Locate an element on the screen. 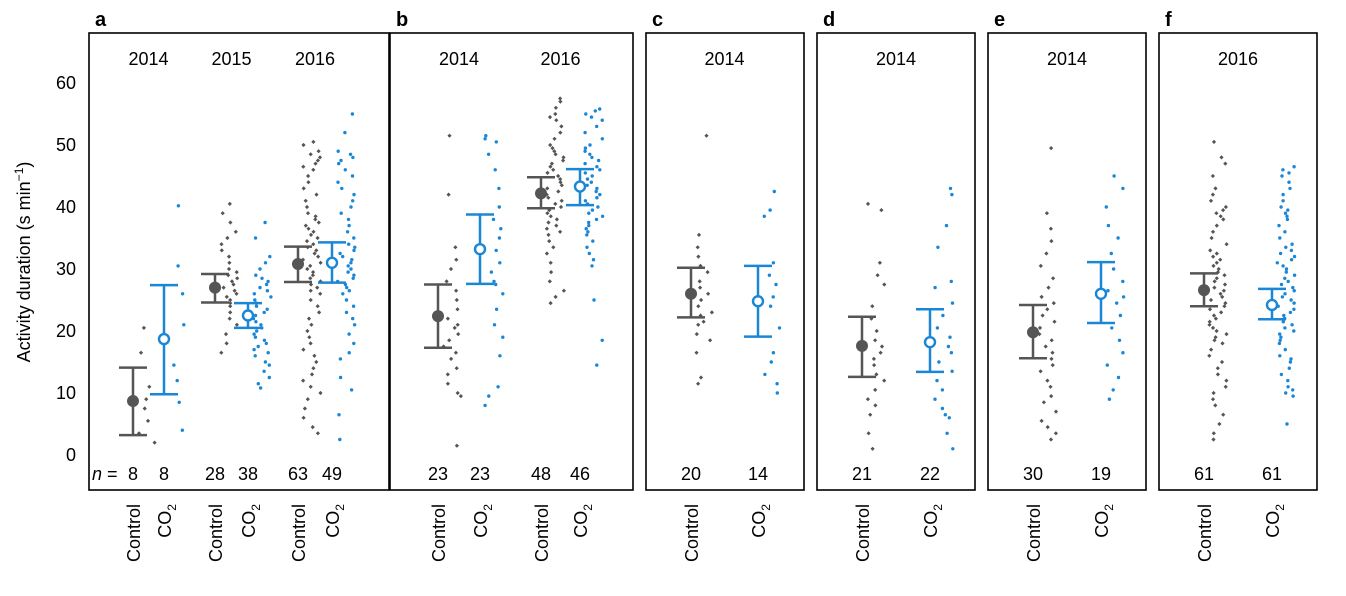 The height and width of the screenshot is (596, 1346). group-co2-2015: 38 CO2 is located at coordinates (253, 379).